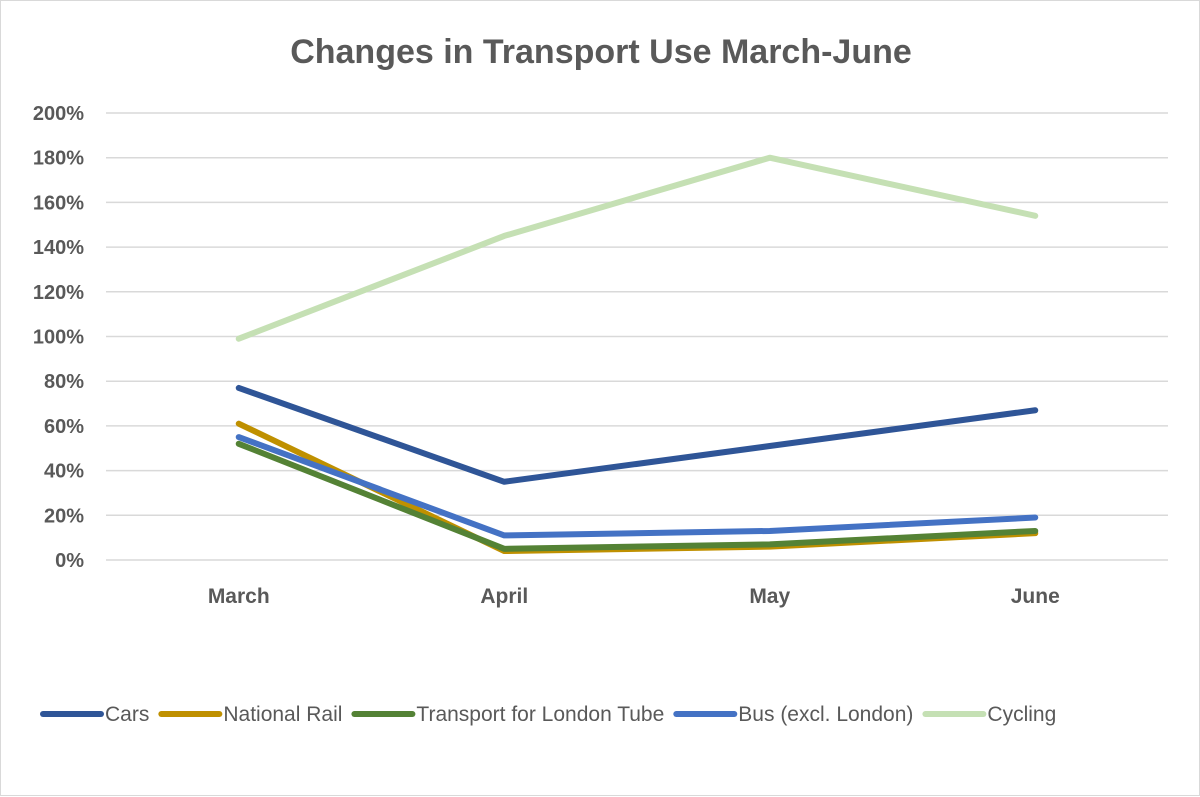 The image size is (1200, 797). What do you see at coordinates (127, 714) in the screenshot?
I see `legend-label-cars: Cars` at bounding box center [127, 714].